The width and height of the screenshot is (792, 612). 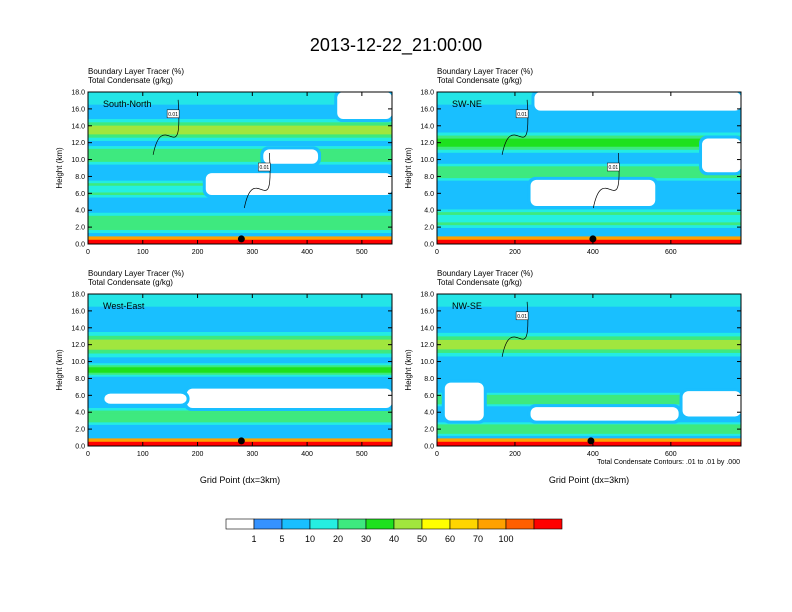 I want to click on panel-label: NW-SE, so click(x=467, y=306).